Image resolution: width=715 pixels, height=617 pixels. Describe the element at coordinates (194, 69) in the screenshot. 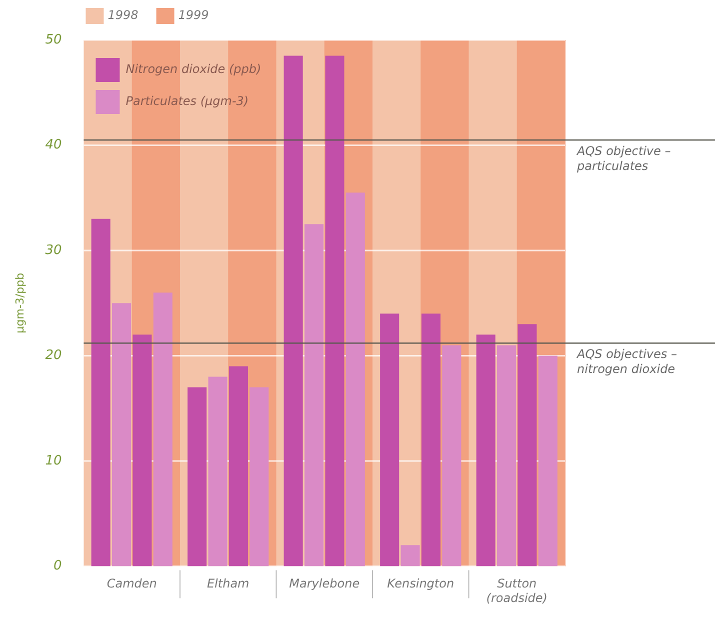

I see `legend-label: Nitrogen dioxide (ppb)` at that location.